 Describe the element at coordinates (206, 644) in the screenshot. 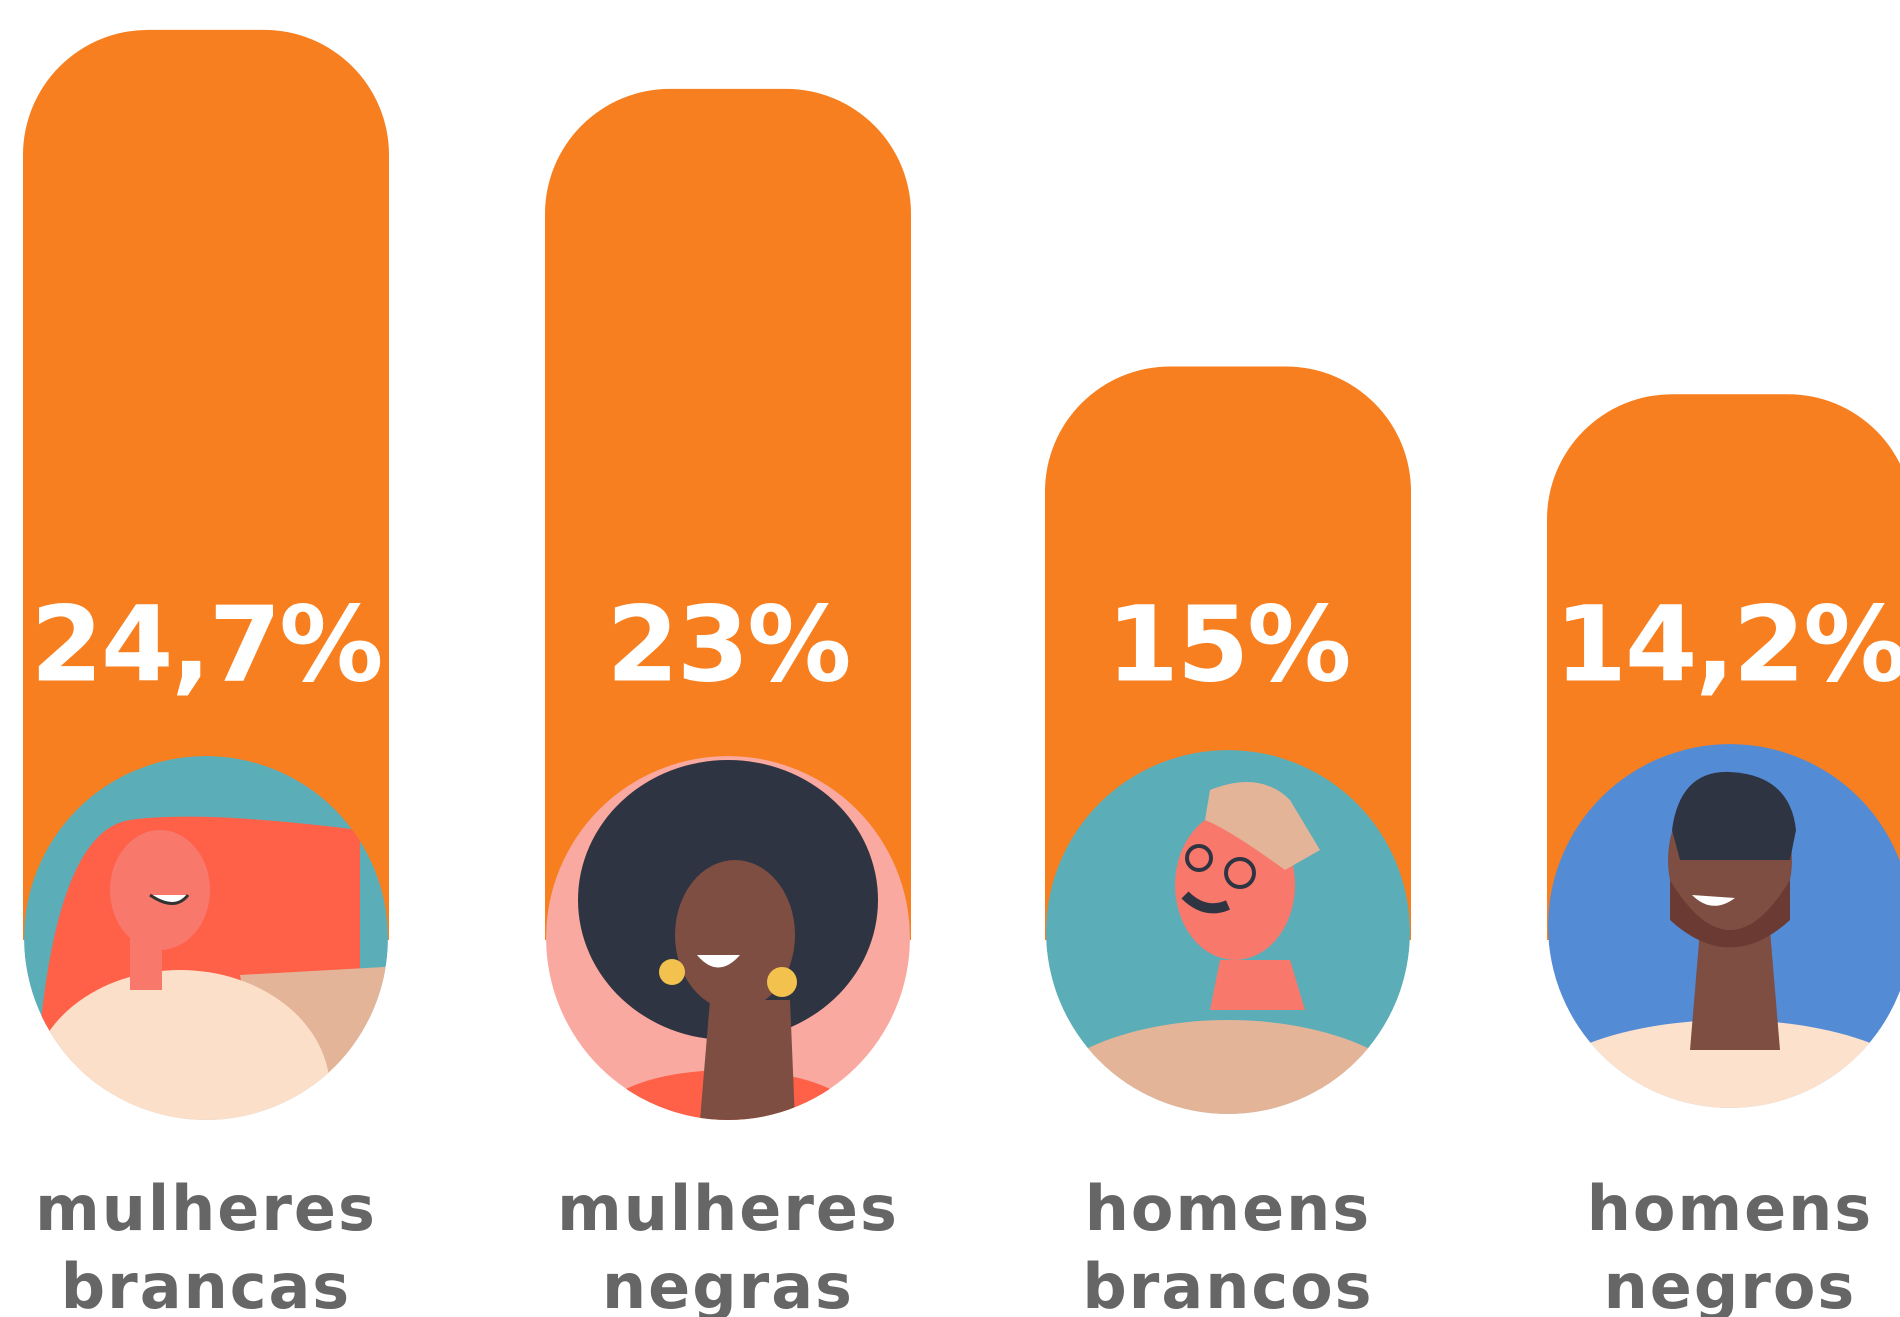

I see `value-label: 24,7%` at that location.